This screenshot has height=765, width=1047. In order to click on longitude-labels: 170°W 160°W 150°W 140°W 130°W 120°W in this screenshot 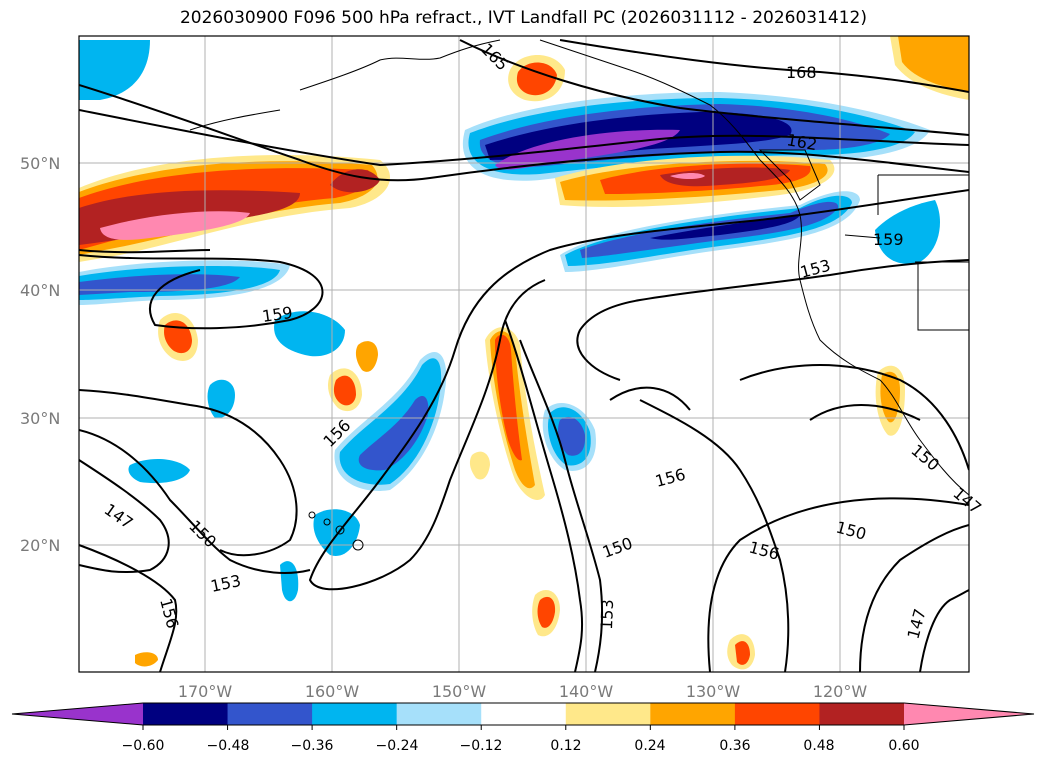, I will do `click(523, 691)`.